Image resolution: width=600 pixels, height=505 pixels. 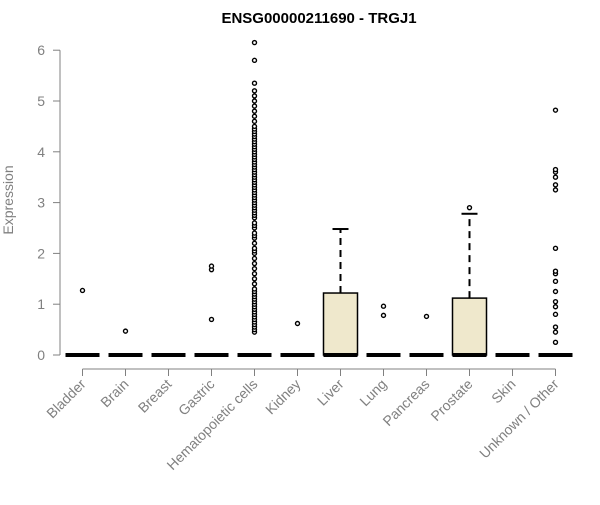 What do you see at coordinates (503, 391) in the screenshot?
I see `x-tick-label: Skin` at bounding box center [503, 391].